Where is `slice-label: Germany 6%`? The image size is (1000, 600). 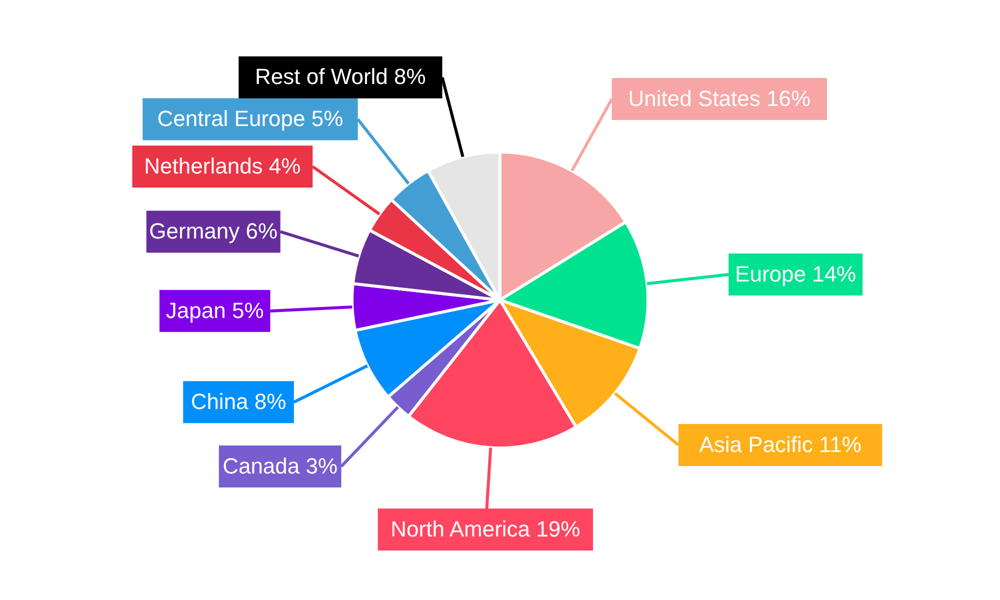
slice-label: Germany 6% is located at coordinates (213, 231).